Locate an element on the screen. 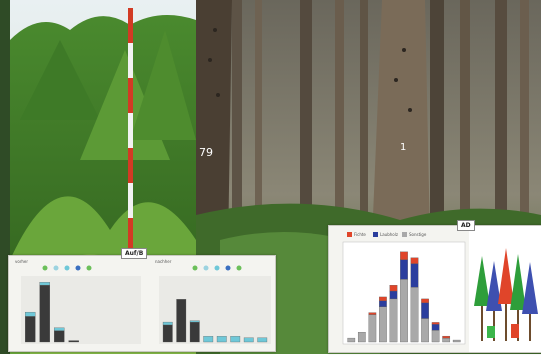 This screenshot has width=541, height=356. stand-structure-panel: Auf/B vorher nachher is located at coordinates (142, 300).